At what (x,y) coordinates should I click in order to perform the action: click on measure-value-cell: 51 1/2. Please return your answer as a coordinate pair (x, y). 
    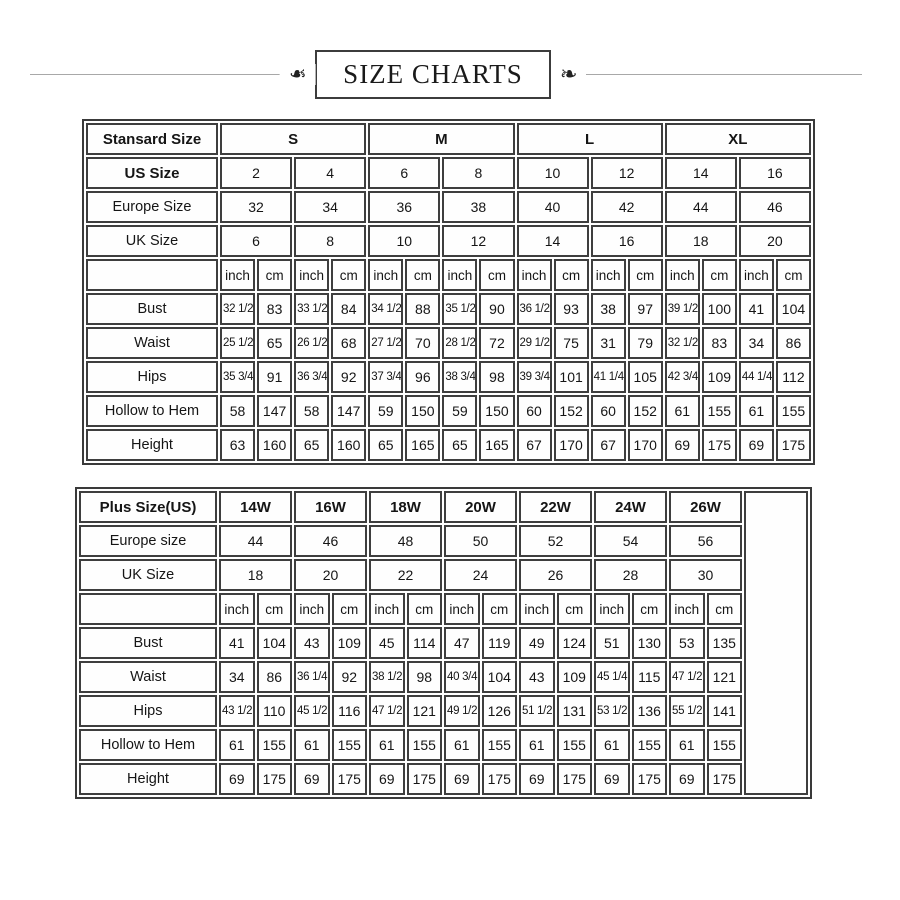
    Looking at the image, I should click on (537, 711).